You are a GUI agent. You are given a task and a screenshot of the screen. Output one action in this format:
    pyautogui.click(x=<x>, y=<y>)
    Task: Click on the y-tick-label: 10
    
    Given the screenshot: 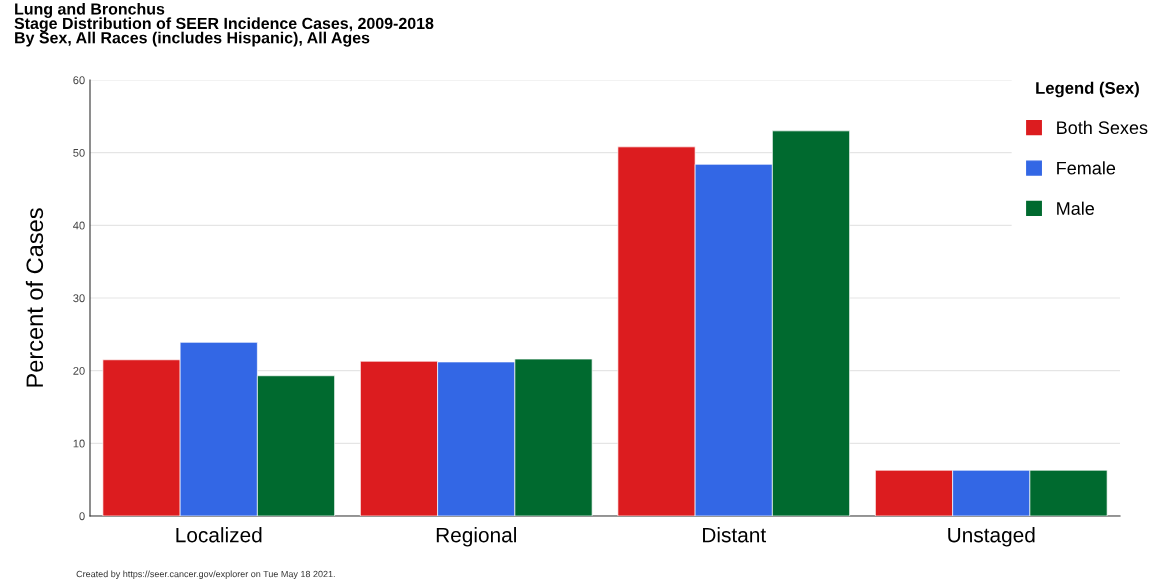 What is the action you would take?
    pyautogui.click(x=79, y=443)
    